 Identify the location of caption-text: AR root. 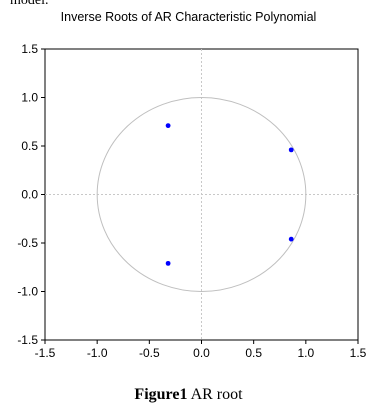
(215, 394).